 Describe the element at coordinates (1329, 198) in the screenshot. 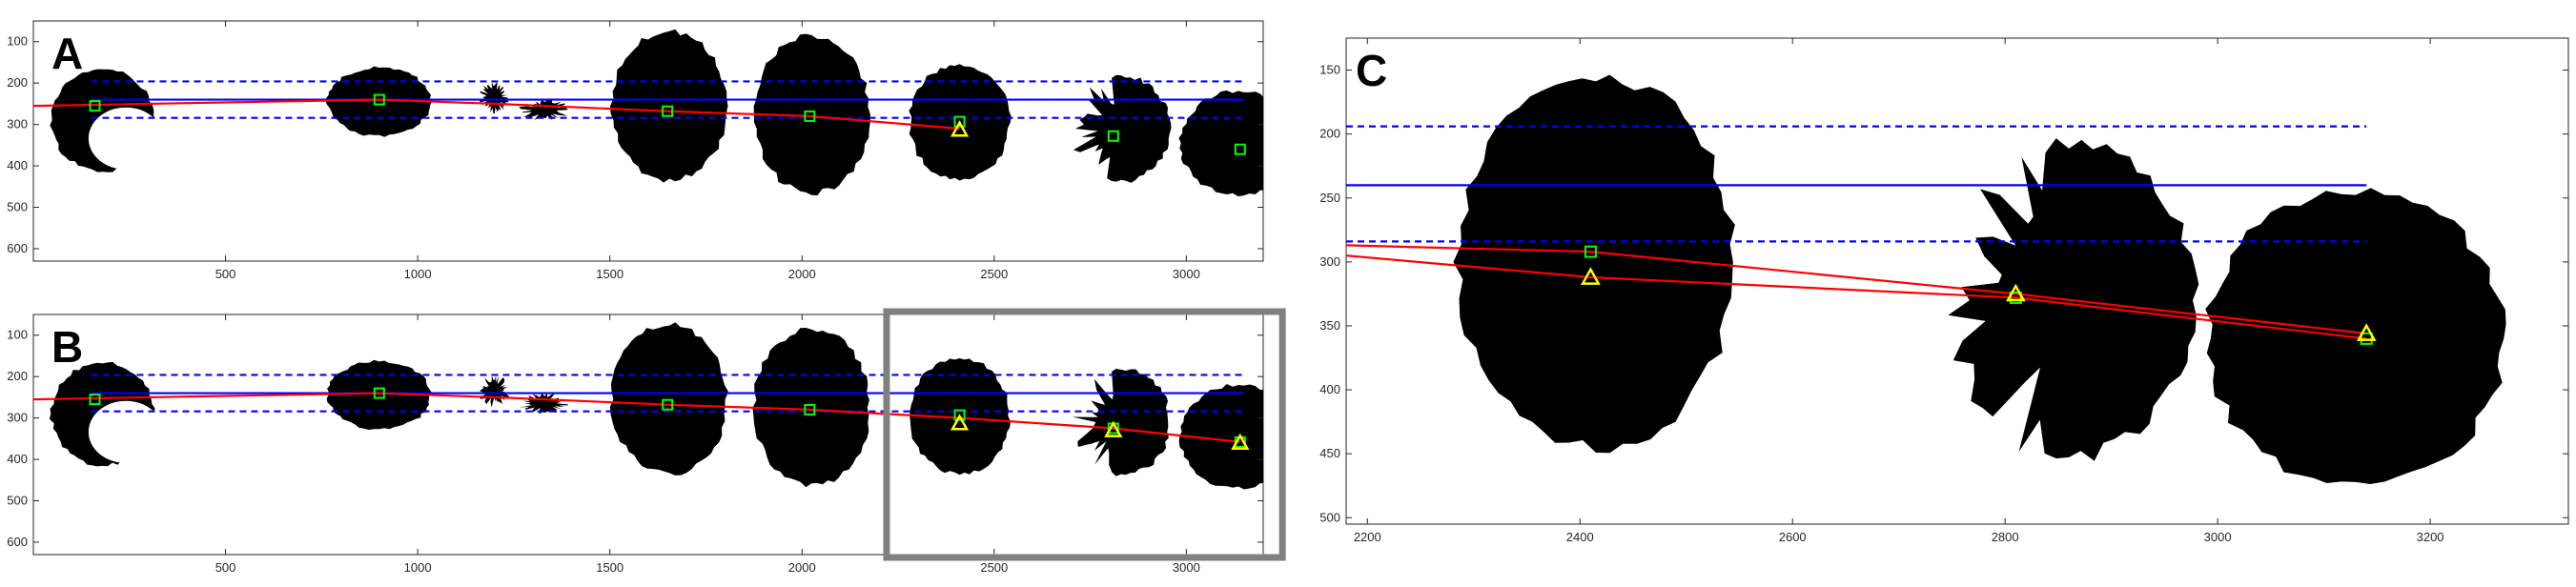

I see `panel-c-y-tick-label: 250` at that location.